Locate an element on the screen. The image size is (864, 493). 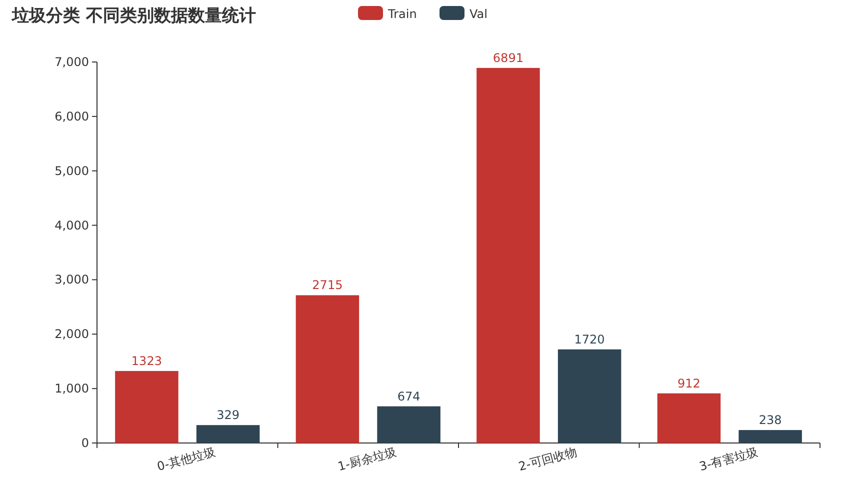
data-label: 329 is located at coordinates (228, 415).